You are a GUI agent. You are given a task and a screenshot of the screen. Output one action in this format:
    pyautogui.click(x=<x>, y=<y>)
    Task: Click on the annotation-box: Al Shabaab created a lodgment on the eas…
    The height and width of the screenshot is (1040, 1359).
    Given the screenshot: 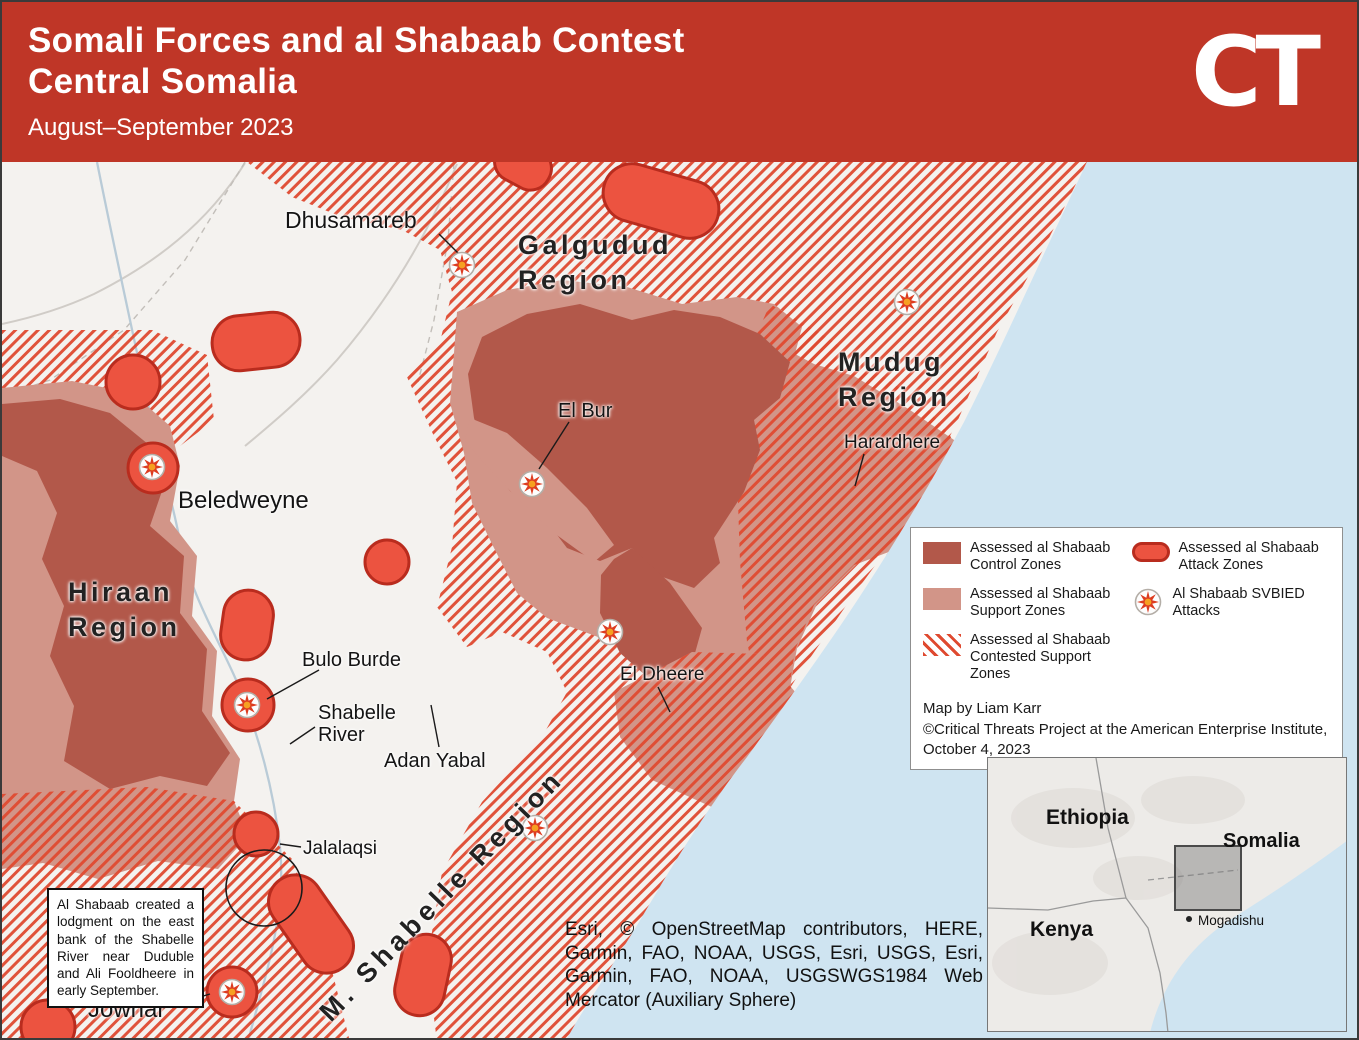 What is the action you would take?
    pyautogui.click(x=125, y=948)
    